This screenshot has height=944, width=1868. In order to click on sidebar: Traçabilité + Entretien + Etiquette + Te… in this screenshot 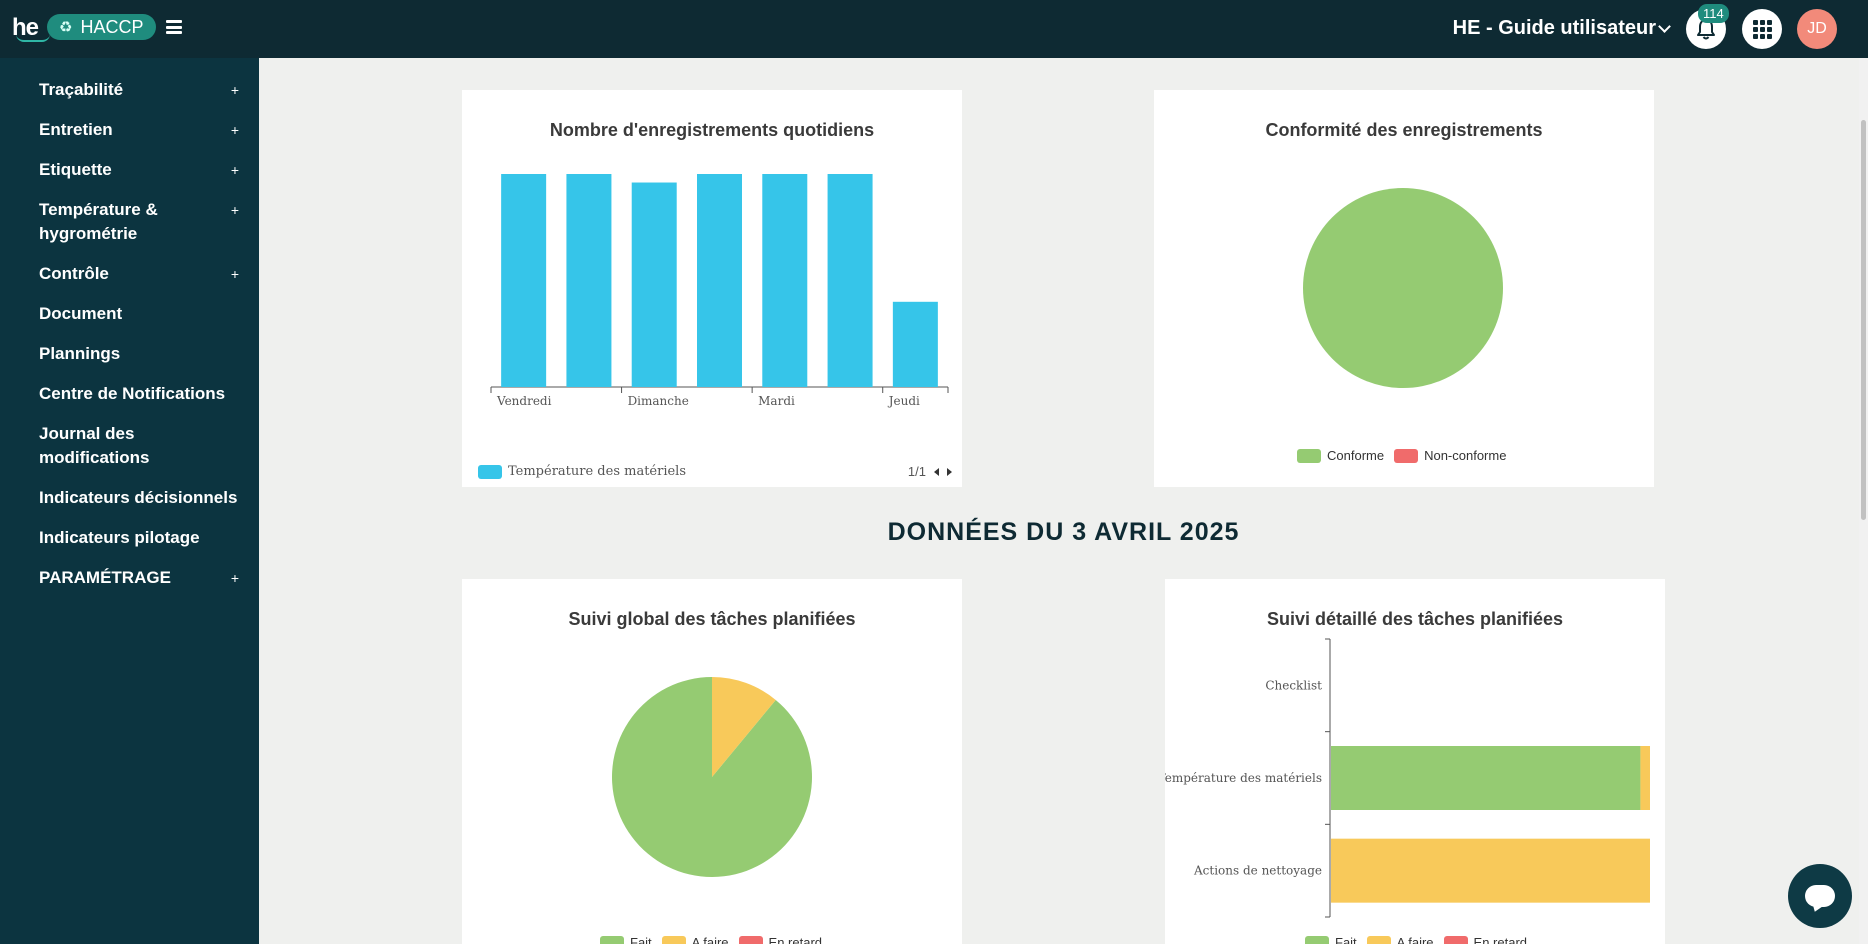, I will do `click(129, 501)`.